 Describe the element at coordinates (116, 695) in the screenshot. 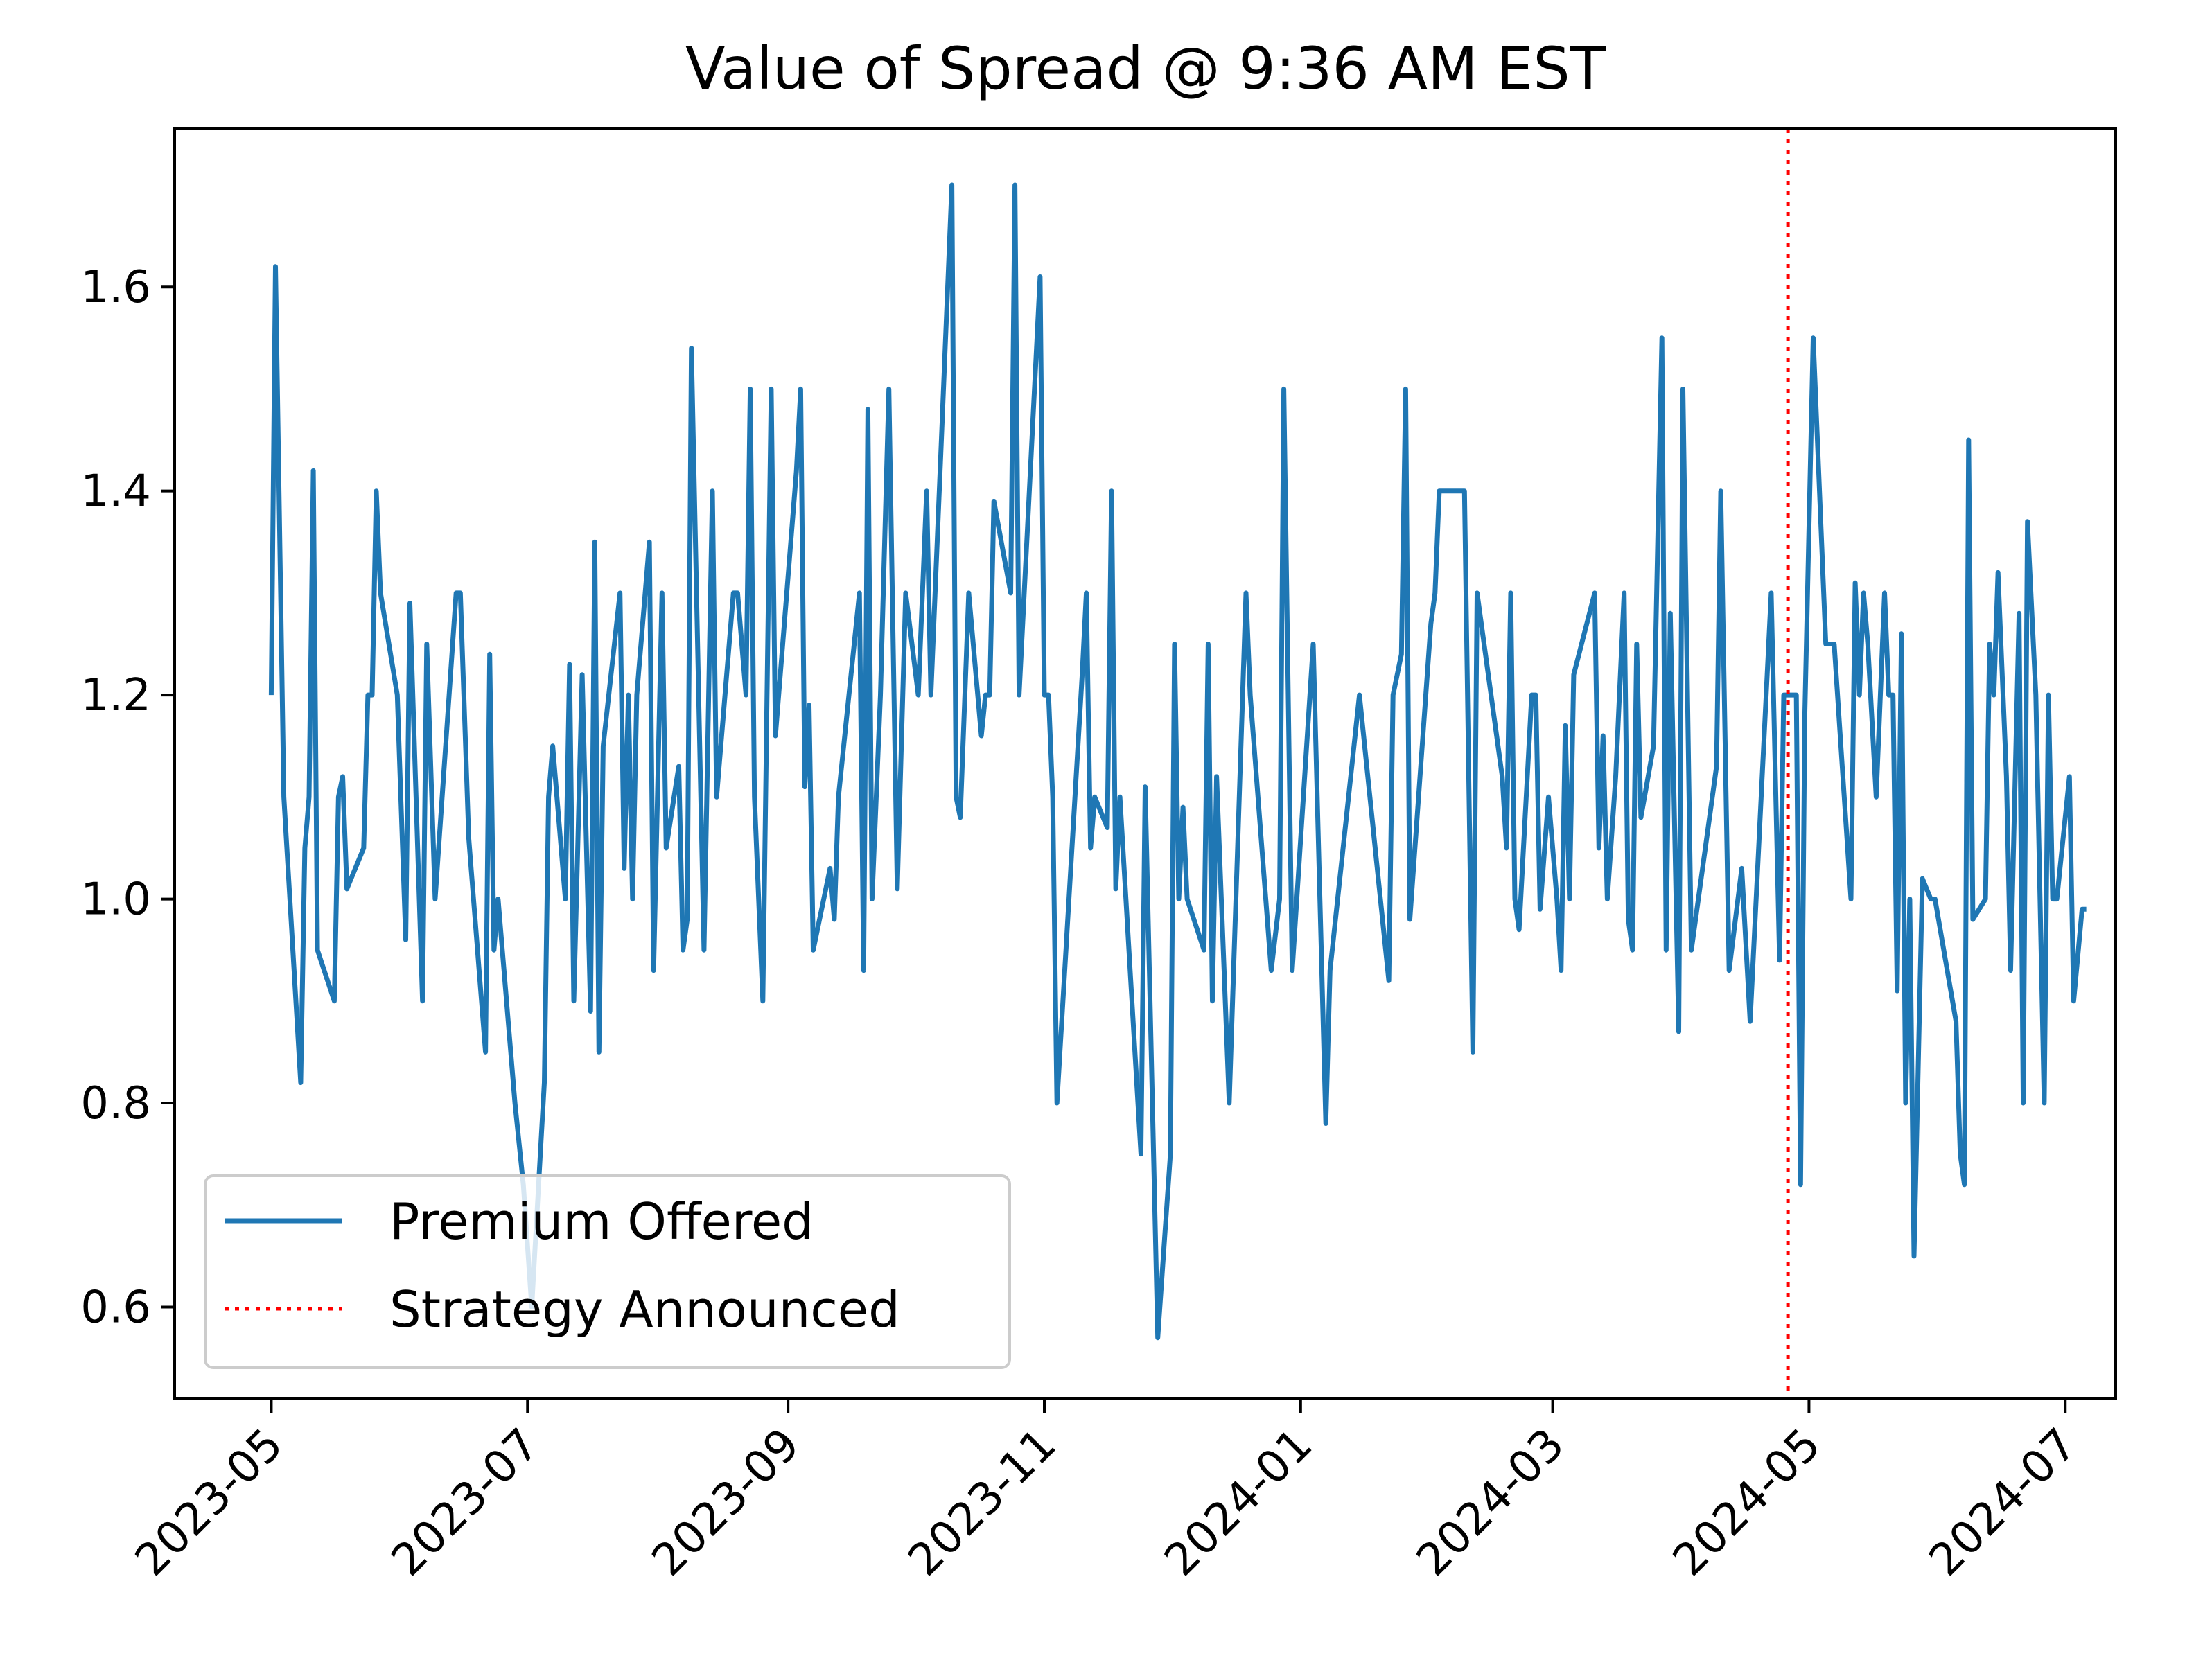

I see `y-tick-label: 1.2` at that location.